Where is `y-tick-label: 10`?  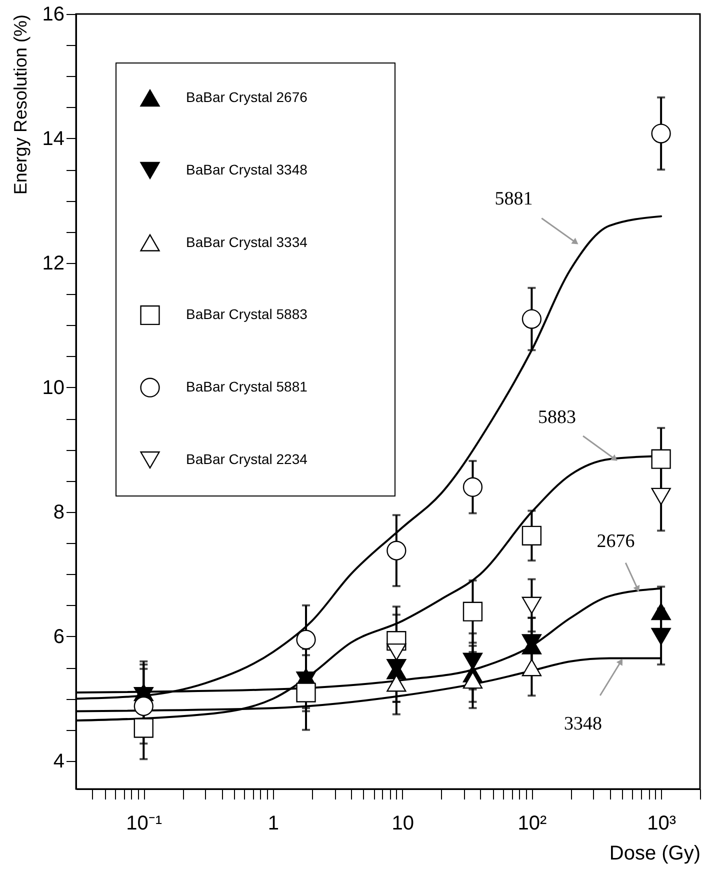
y-tick-label: 10 is located at coordinates (53, 387).